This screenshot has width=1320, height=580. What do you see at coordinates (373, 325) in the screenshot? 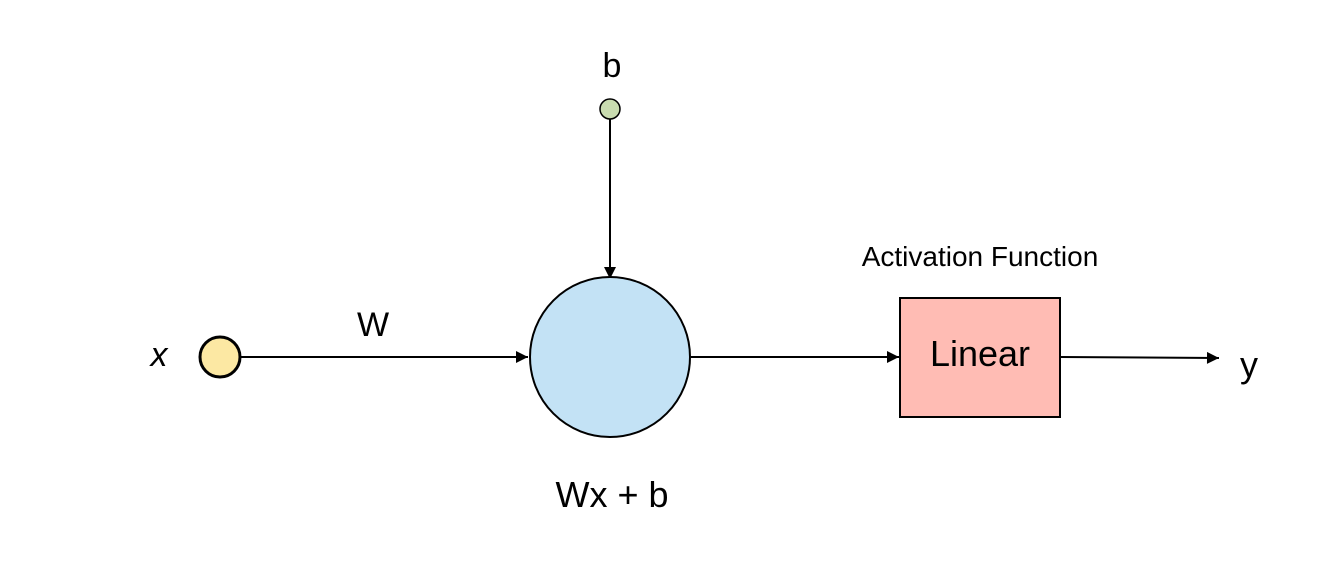
I see `weight-label: W` at bounding box center [373, 325].